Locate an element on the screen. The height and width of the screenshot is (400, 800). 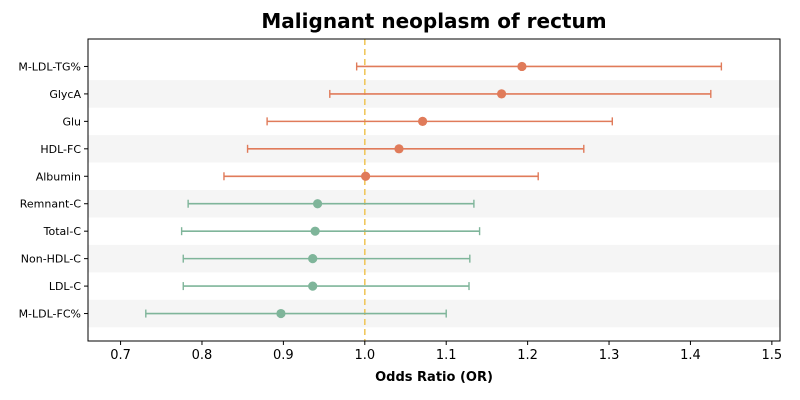
y-tick-label: Non-HDL-C is located at coordinates (51, 259).